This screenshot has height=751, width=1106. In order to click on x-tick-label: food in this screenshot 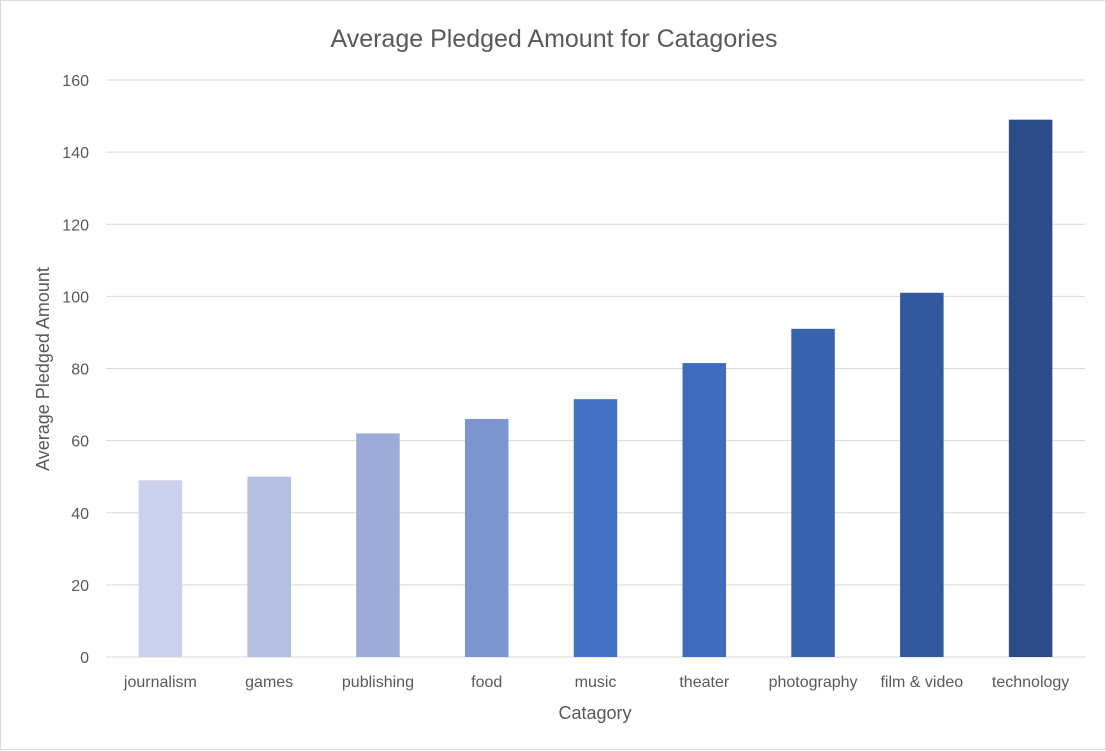, I will do `click(486, 682)`.